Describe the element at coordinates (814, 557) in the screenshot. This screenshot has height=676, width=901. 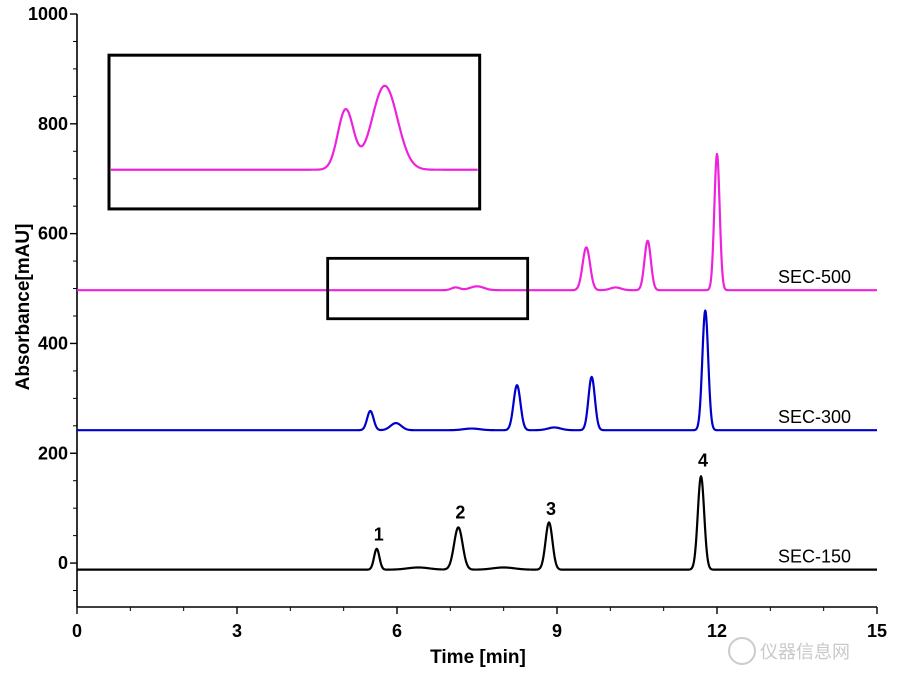
I see `series-label-sec-150: SEC-150` at that location.